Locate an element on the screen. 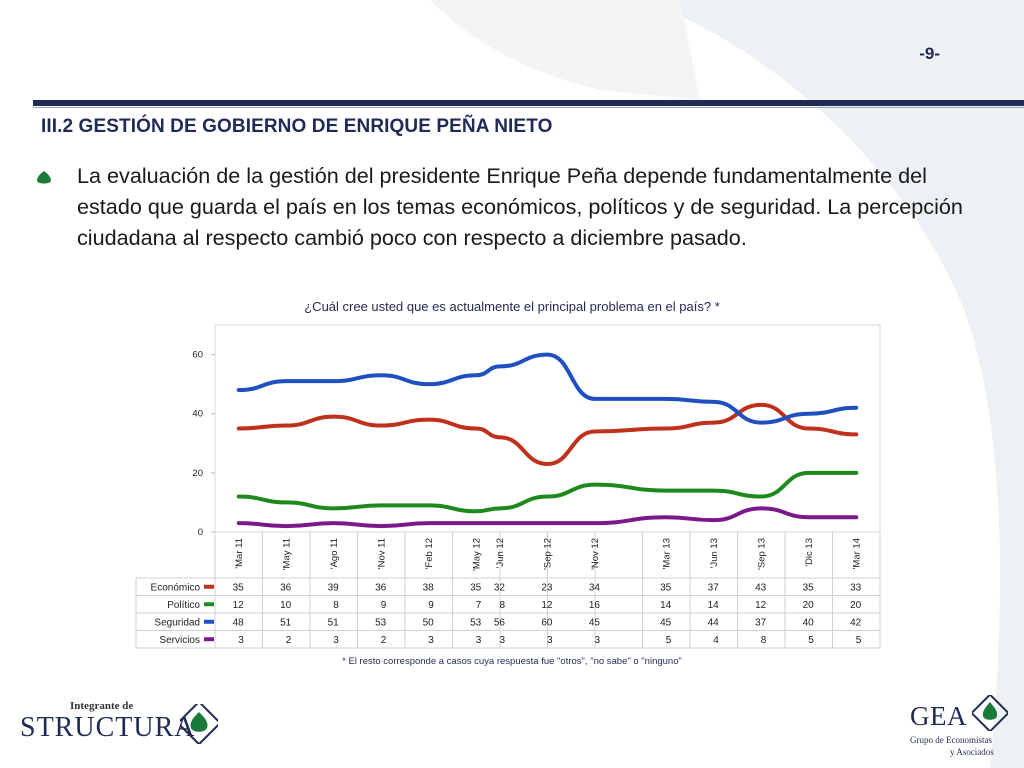 The height and width of the screenshot is (768, 1024). y-tick-label: 60 is located at coordinates (197, 355).